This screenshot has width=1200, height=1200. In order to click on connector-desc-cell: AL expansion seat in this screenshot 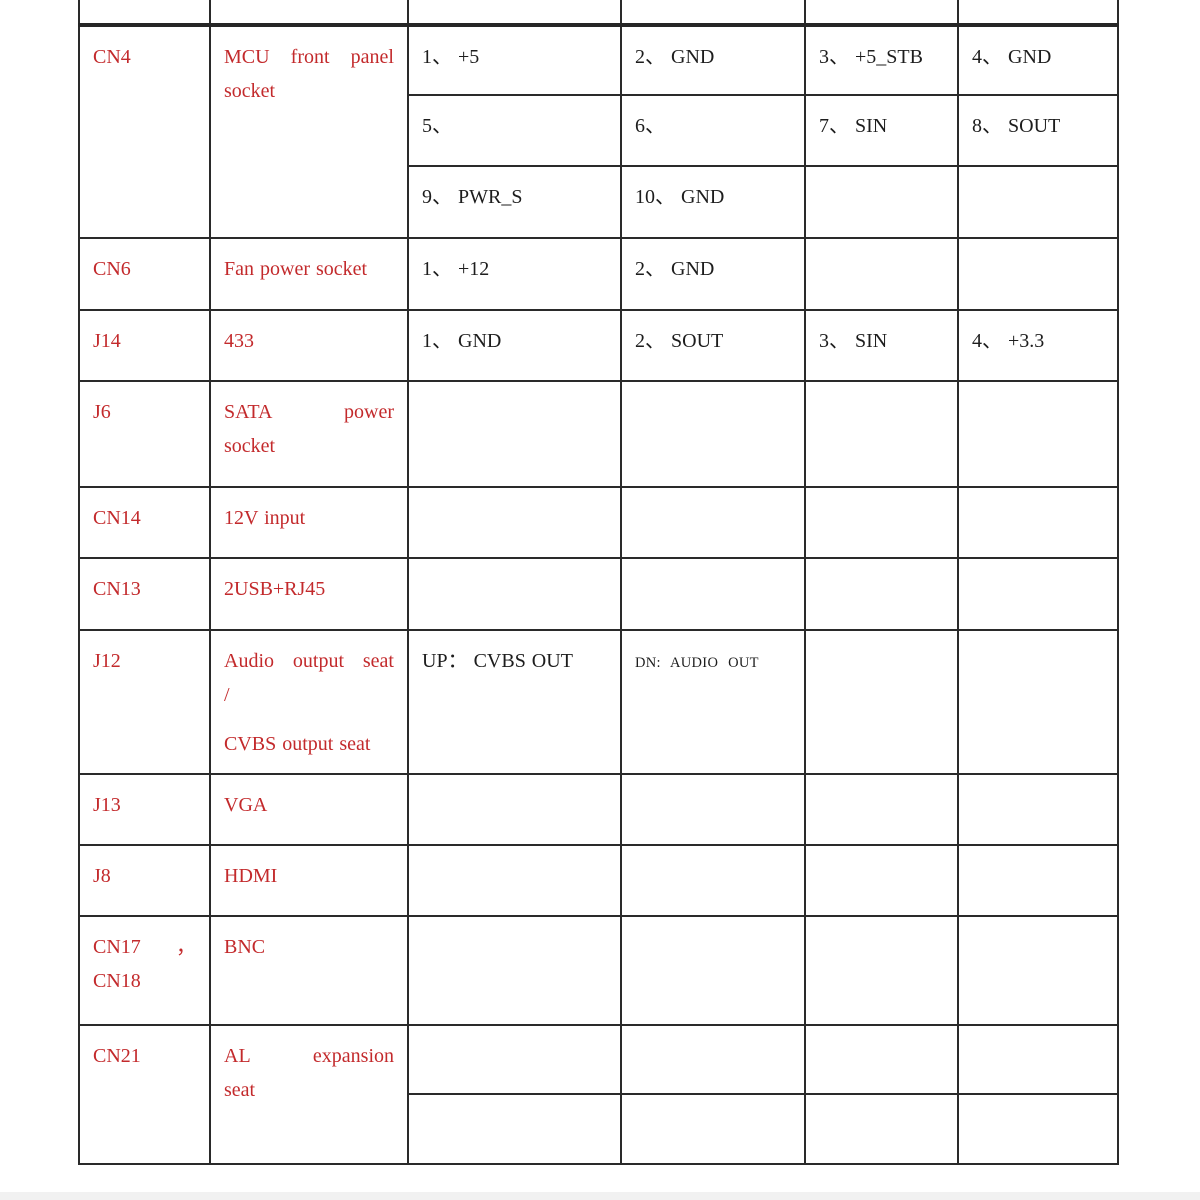, I will do `click(309, 1094)`.